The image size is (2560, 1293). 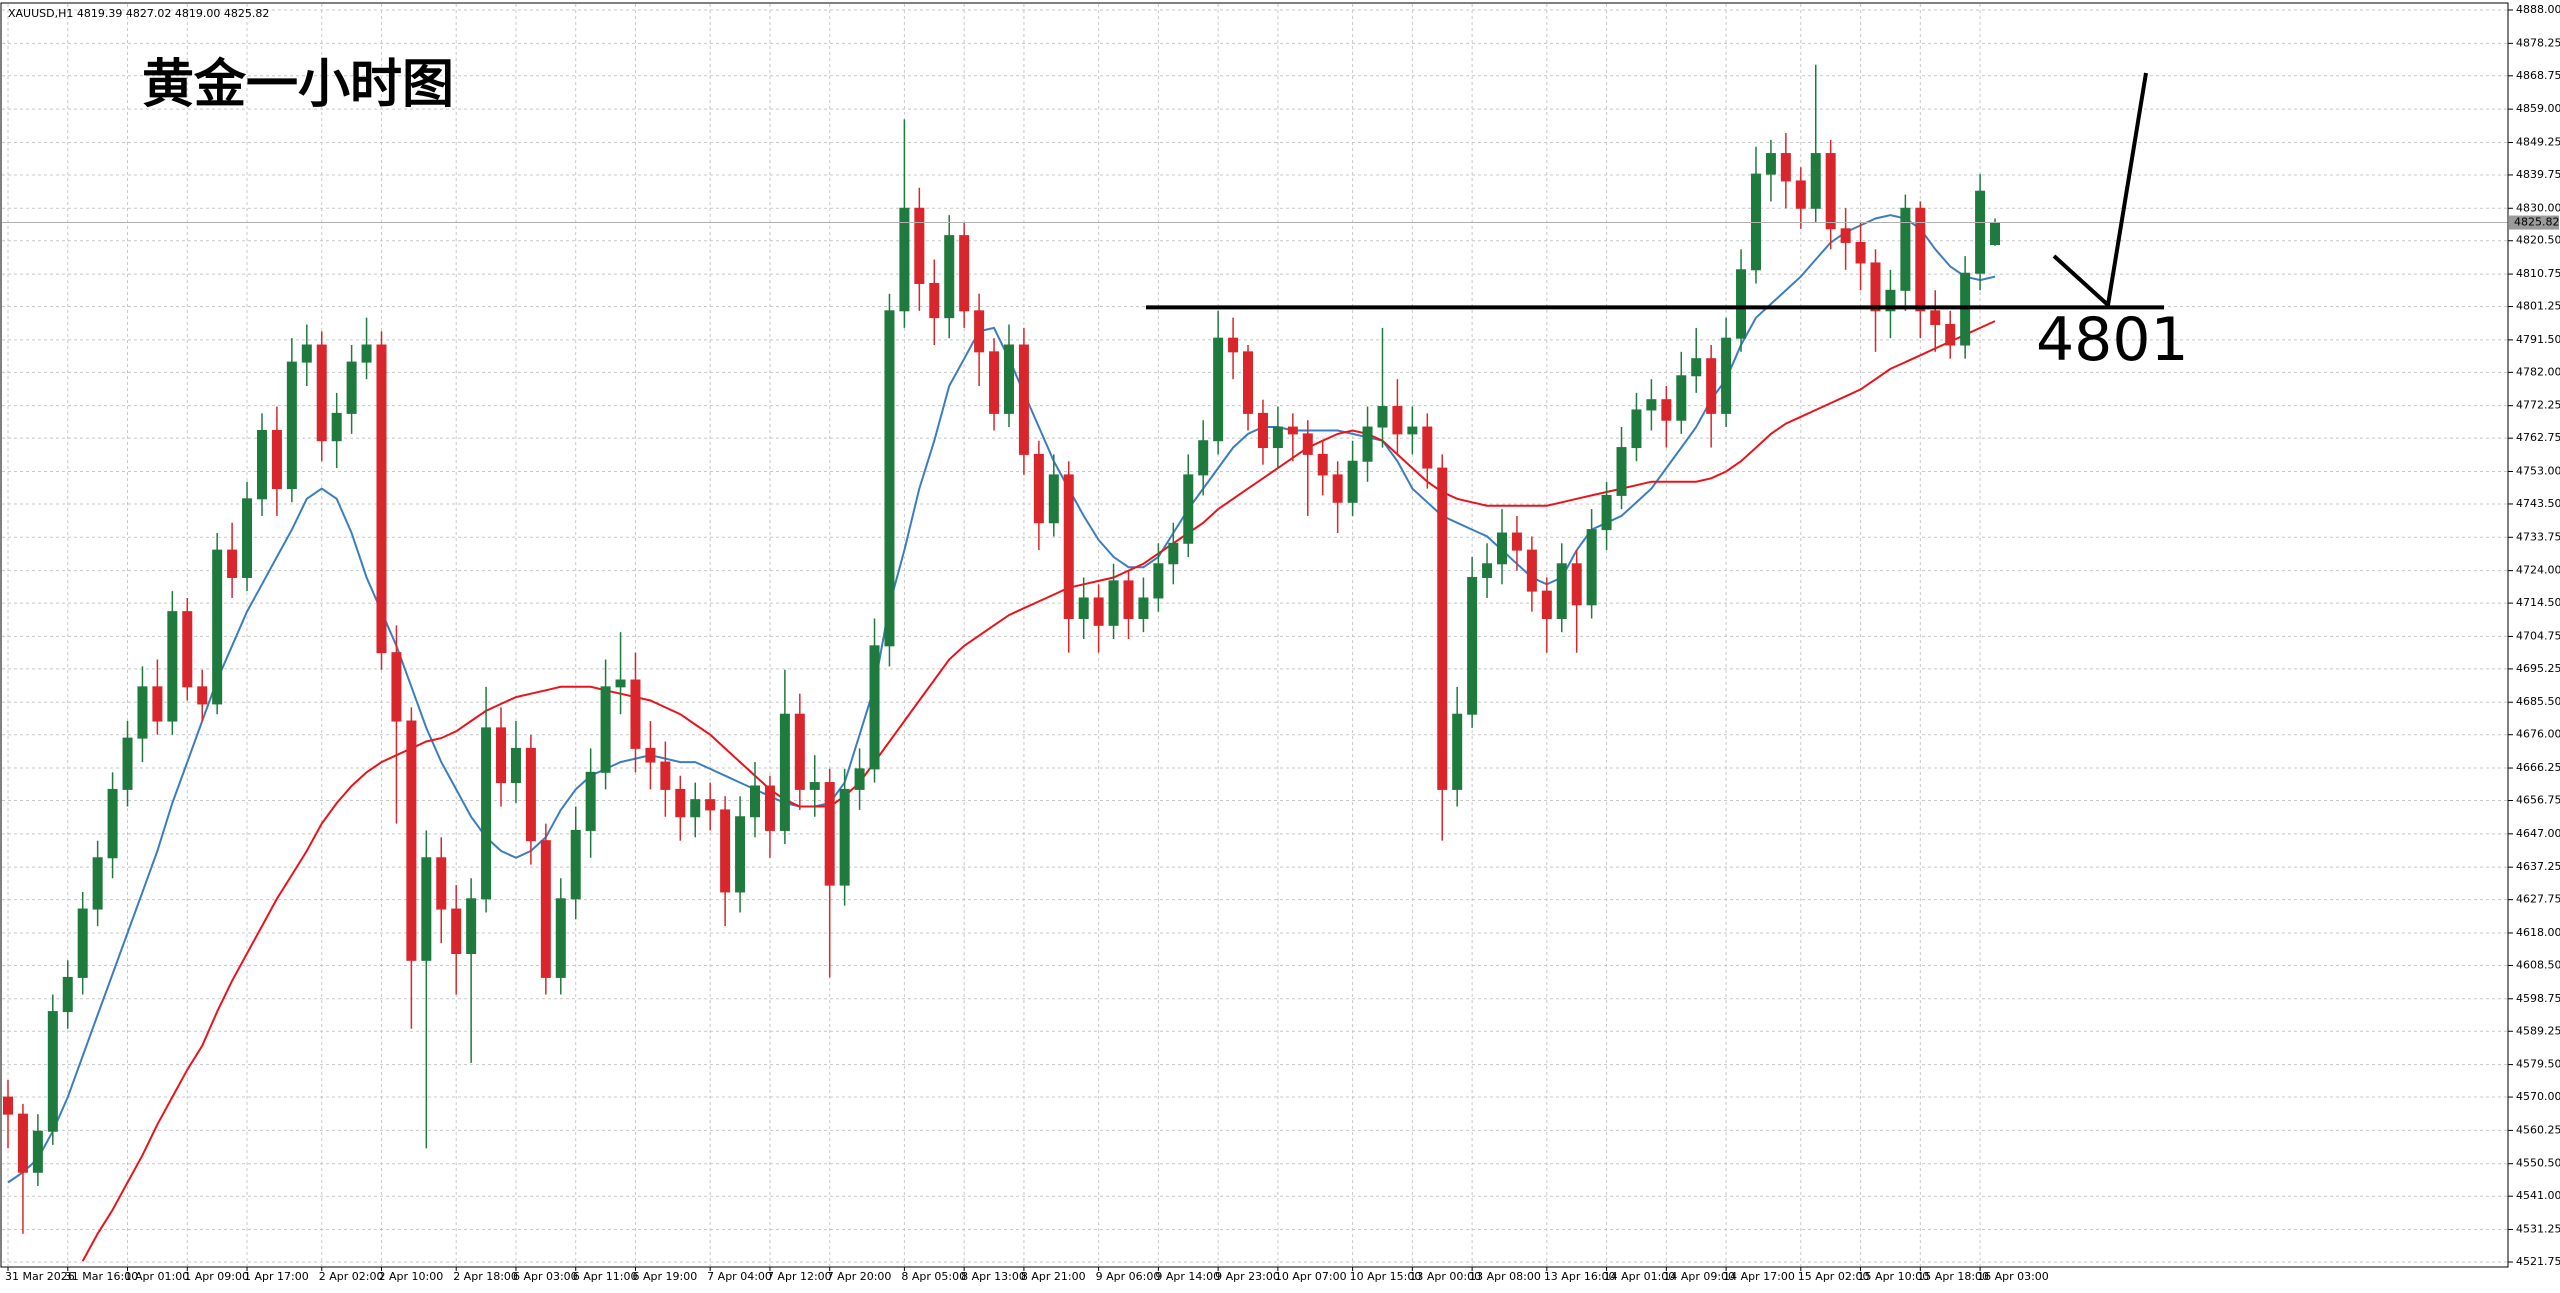 What do you see at coordinates (276, 1276) in the screenshot?
I see `x-tick-label: 1 Apr 17:00` at bounding box center [276, 1276].